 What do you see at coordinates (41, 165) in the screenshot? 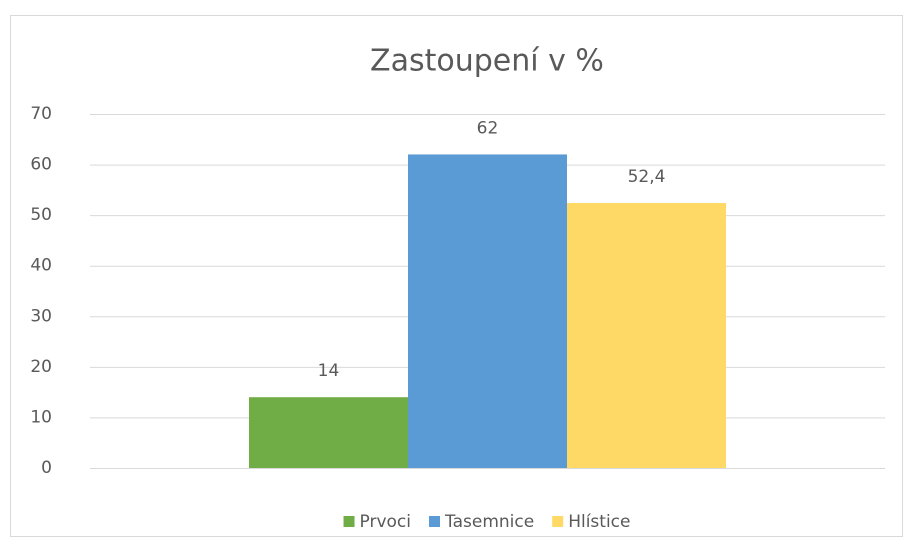
I see `y-tick-label: 60` at bounding box center [41, 165].